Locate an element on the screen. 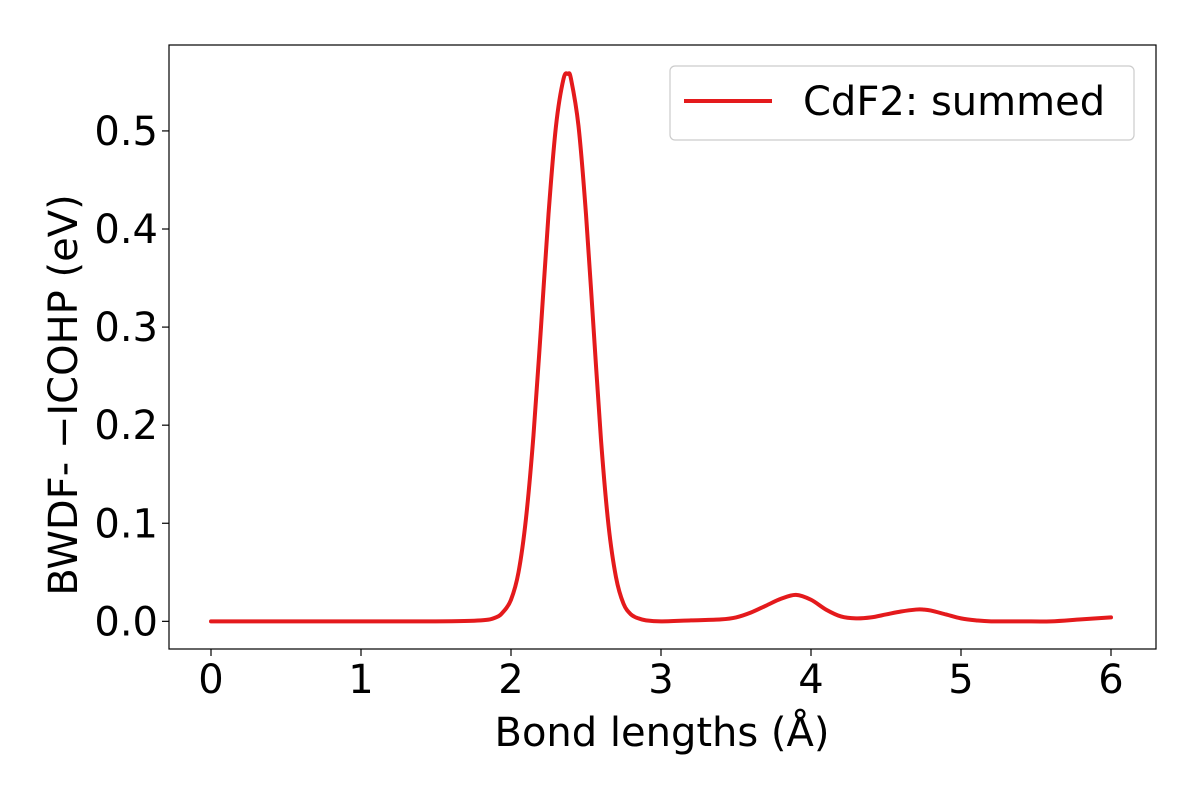 The image size is (1200, 804). x-tick-label: 0 is located at coordinates (210, 680).